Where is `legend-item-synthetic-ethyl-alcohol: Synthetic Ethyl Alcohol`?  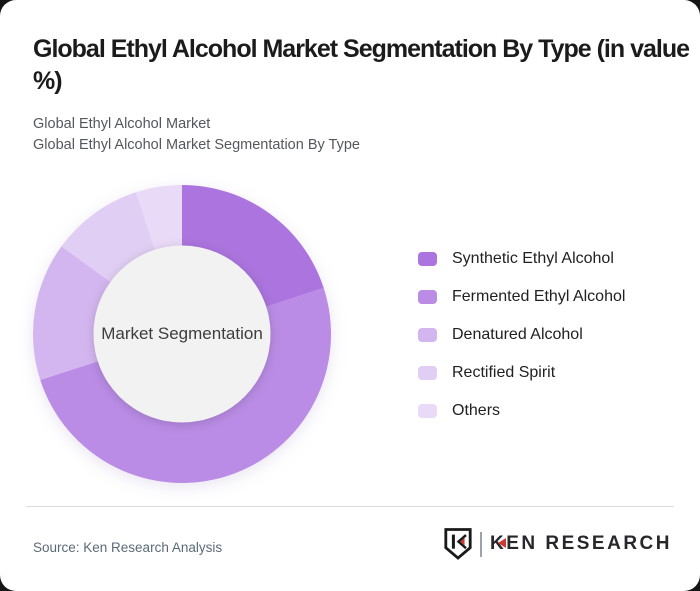
legend-item-synthetic-ethyl-alcohol: Synthetic Ethyl Alcohol is located at coordinates (521, 259).